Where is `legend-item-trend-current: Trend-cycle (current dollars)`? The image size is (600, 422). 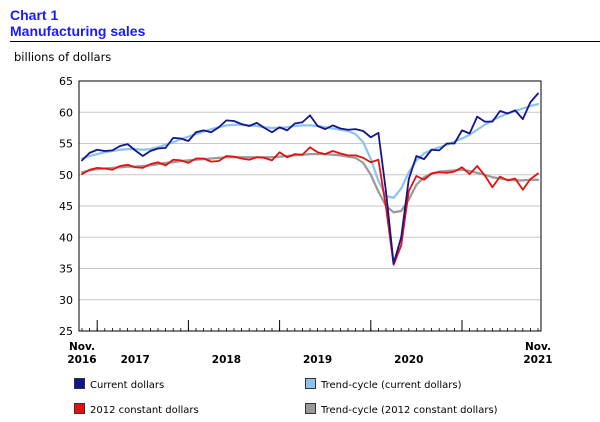 legend-item-trend-current: Trend-cycle (current dollars) is located at coordinates (383, 384).